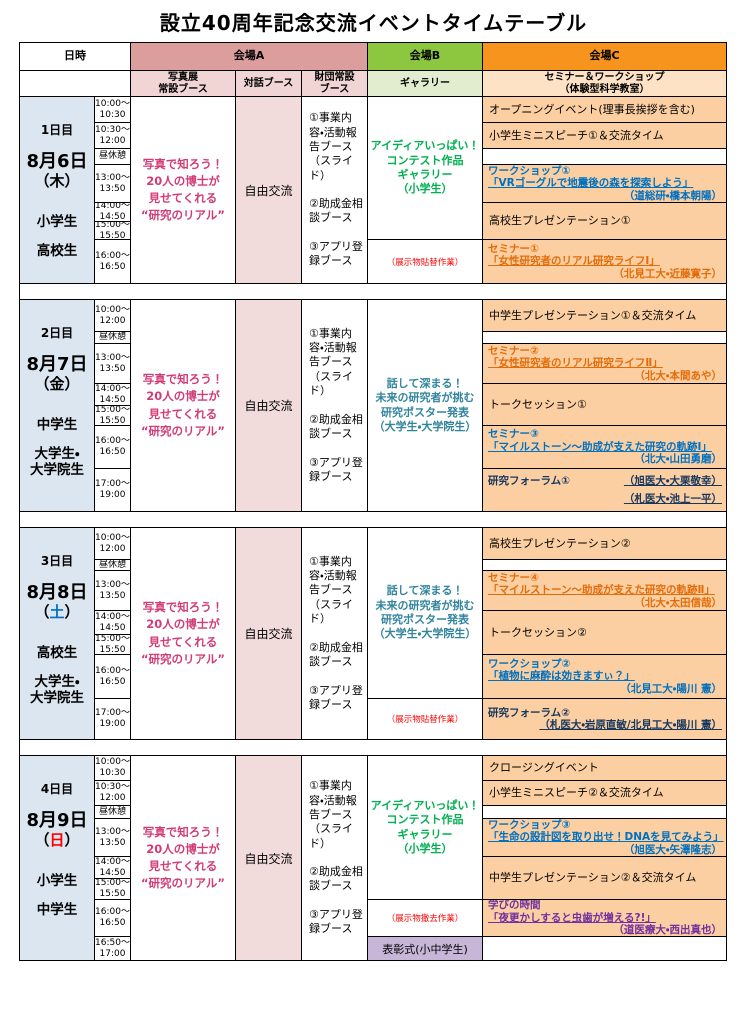  I want to click on weekday-label: （金）, so click(57, 384).